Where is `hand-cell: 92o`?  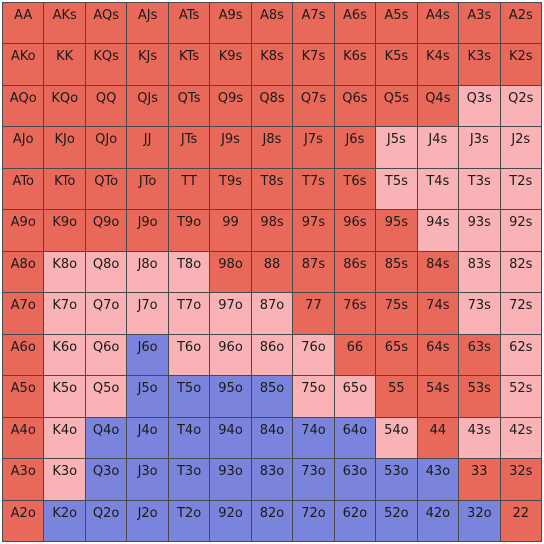
hand-cell: 92o is located at coordinates (231, 521).